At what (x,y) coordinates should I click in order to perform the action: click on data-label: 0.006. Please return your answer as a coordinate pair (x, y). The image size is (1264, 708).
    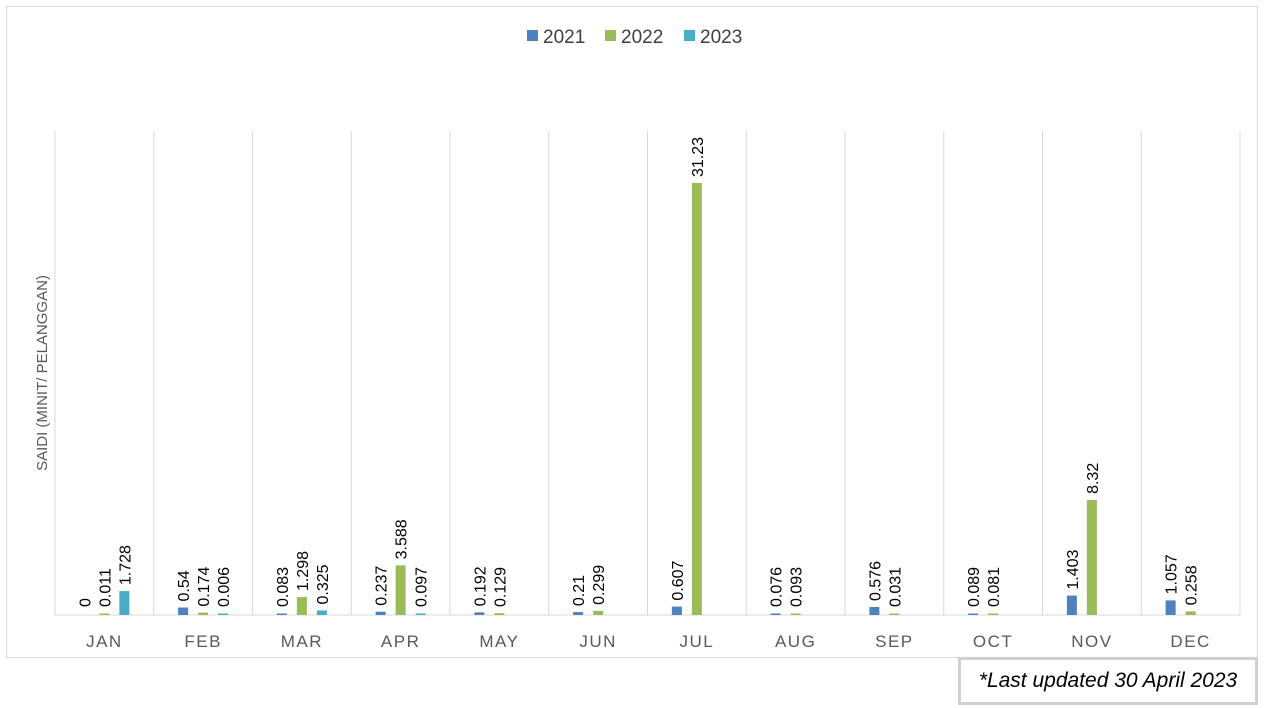
    Looking at the image, I should click on (224, 587).